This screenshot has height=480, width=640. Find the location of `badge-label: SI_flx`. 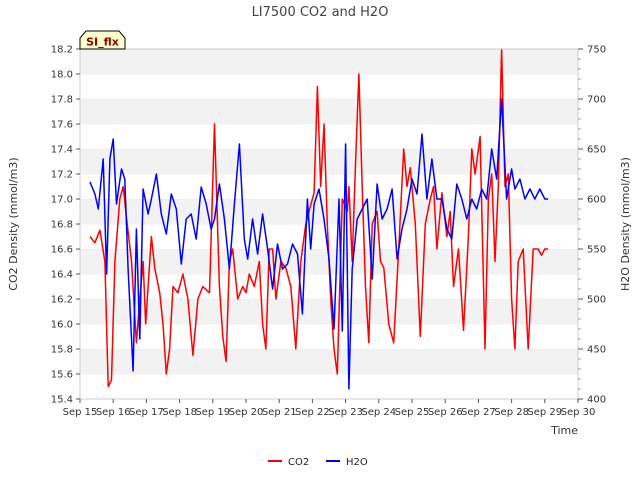

badge-label: SI_flx is located at coordinates (102, 42).